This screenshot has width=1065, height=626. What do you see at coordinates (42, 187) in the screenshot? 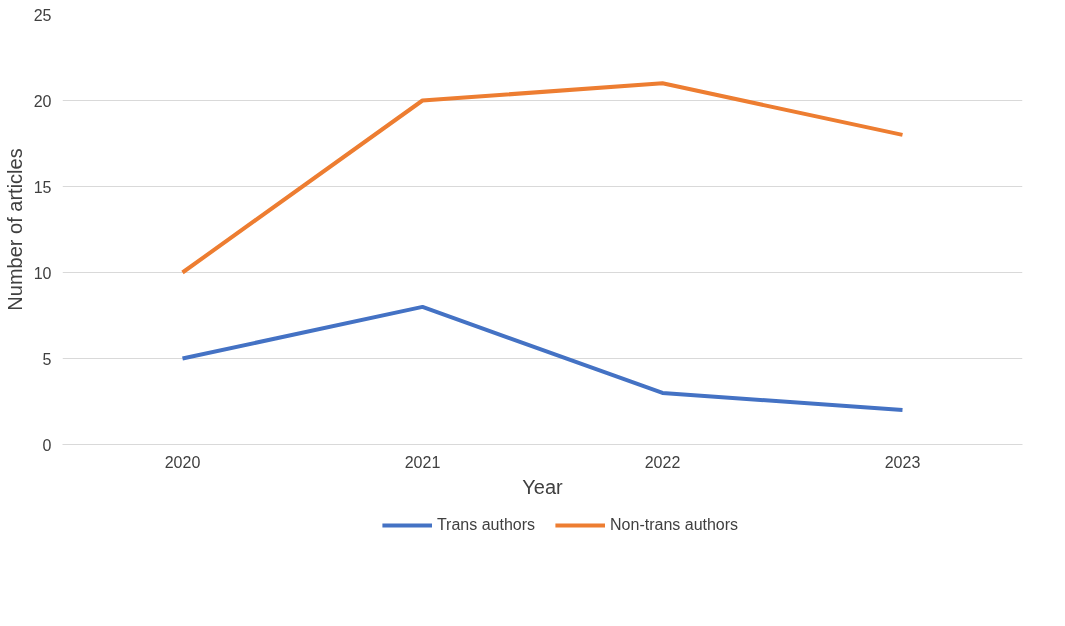
I see `y-tick-label: 15` at bounding box center [42, 187].